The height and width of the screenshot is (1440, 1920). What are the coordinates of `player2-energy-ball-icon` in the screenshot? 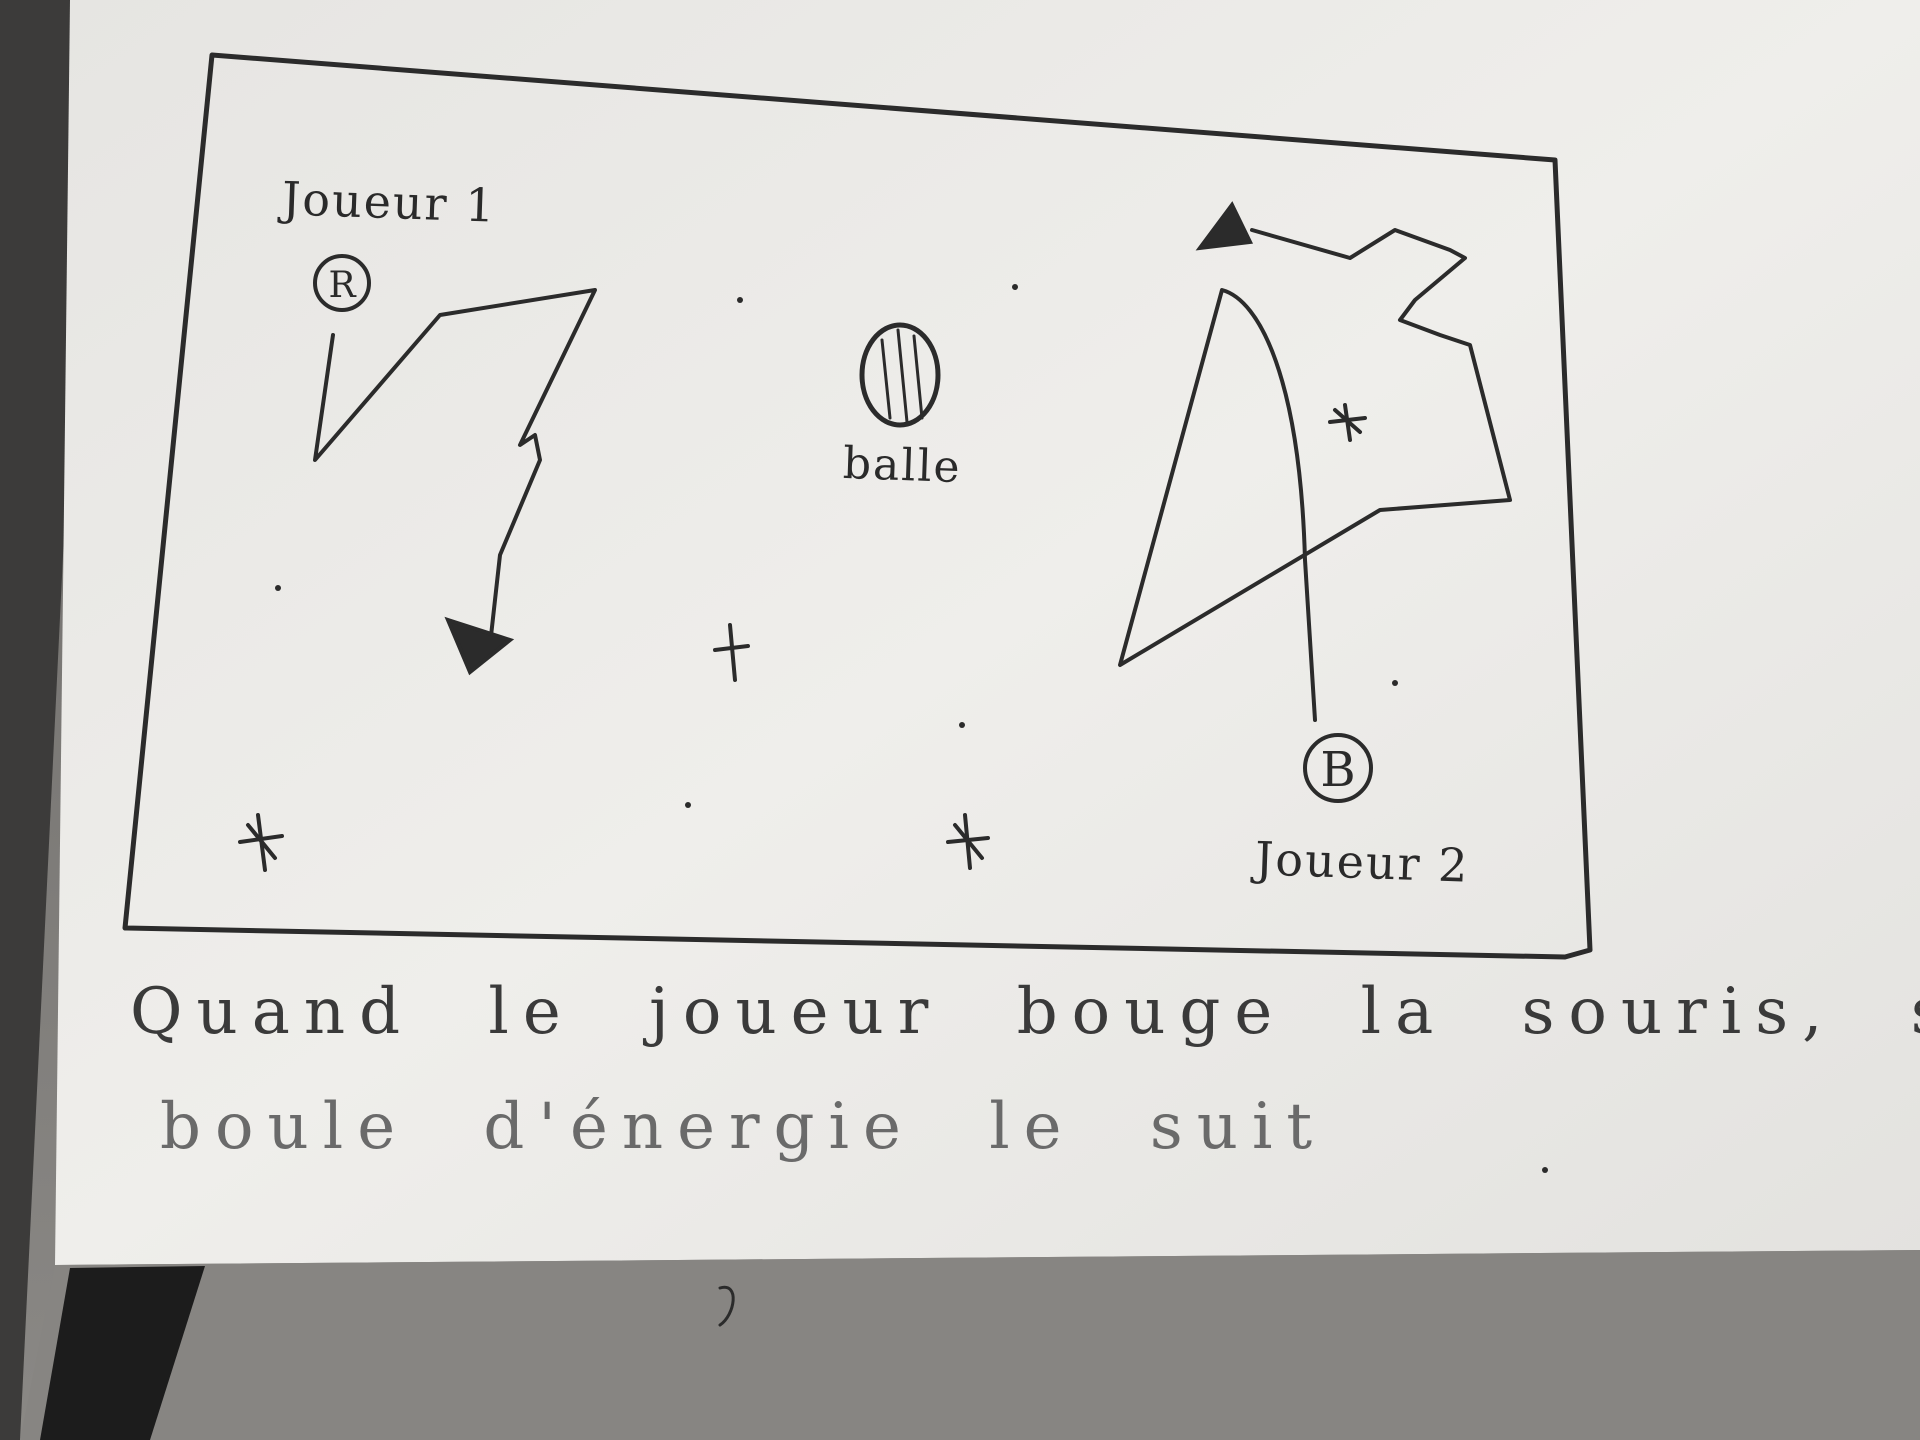 It's located at (1224, 226).